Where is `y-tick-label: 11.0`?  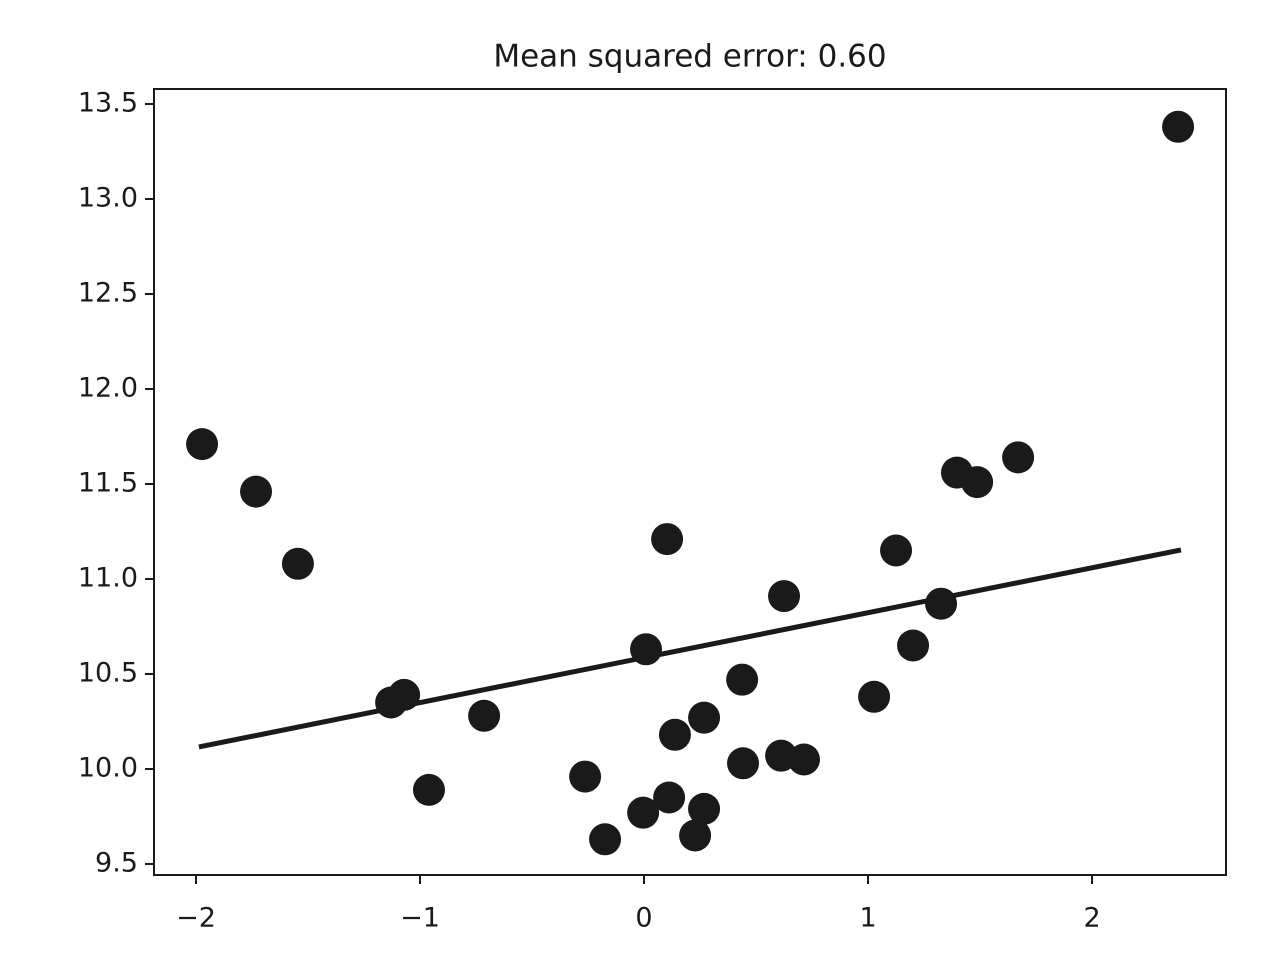 y-tick-label: 11.0 is located at coordinates (108, 577).